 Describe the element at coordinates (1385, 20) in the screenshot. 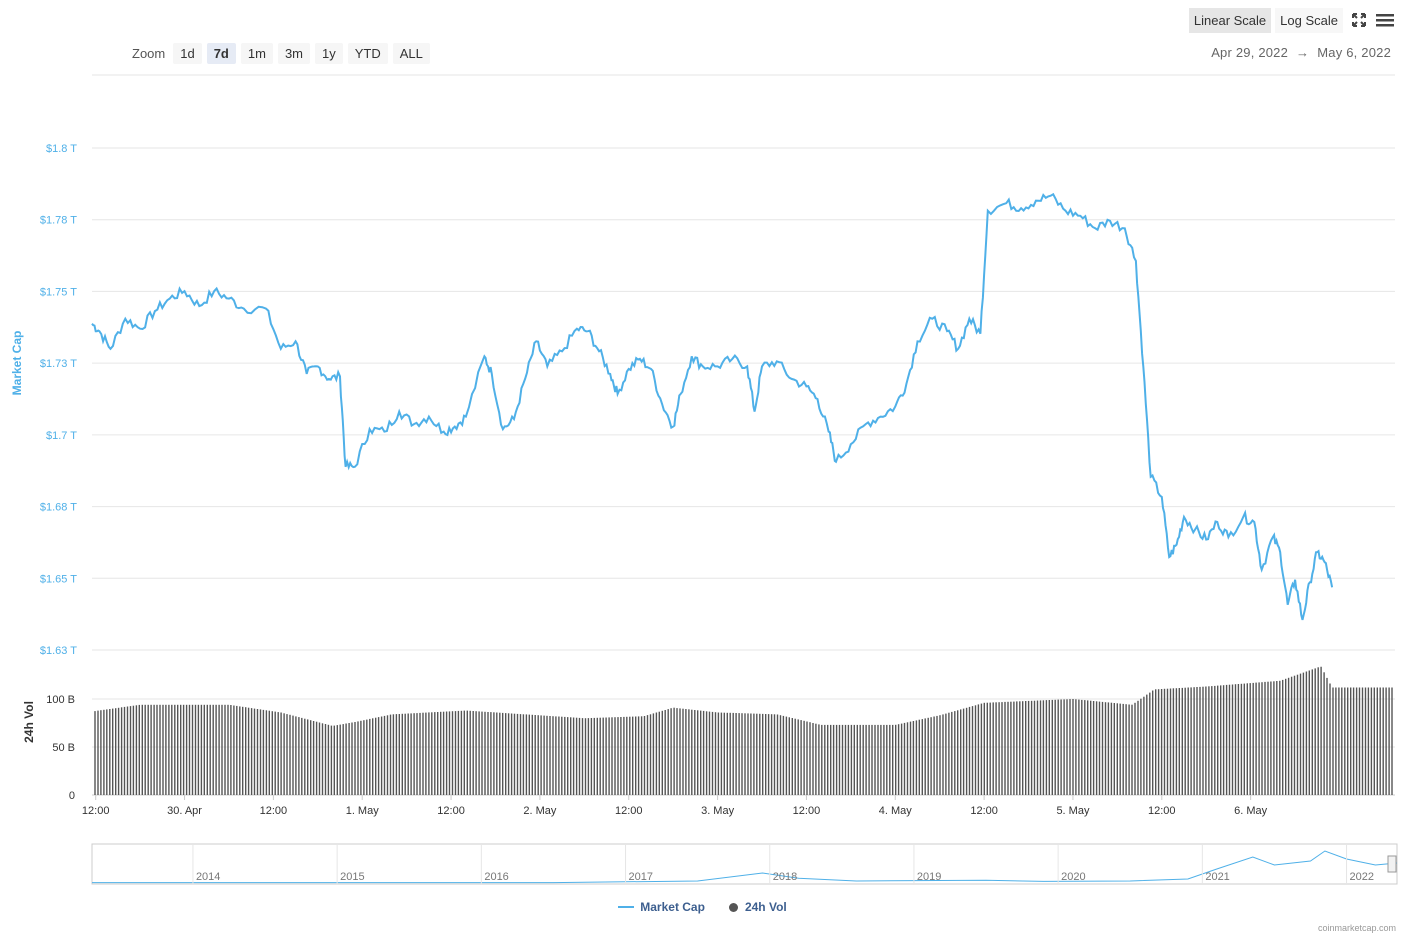

I see `menu-icon` at that location.